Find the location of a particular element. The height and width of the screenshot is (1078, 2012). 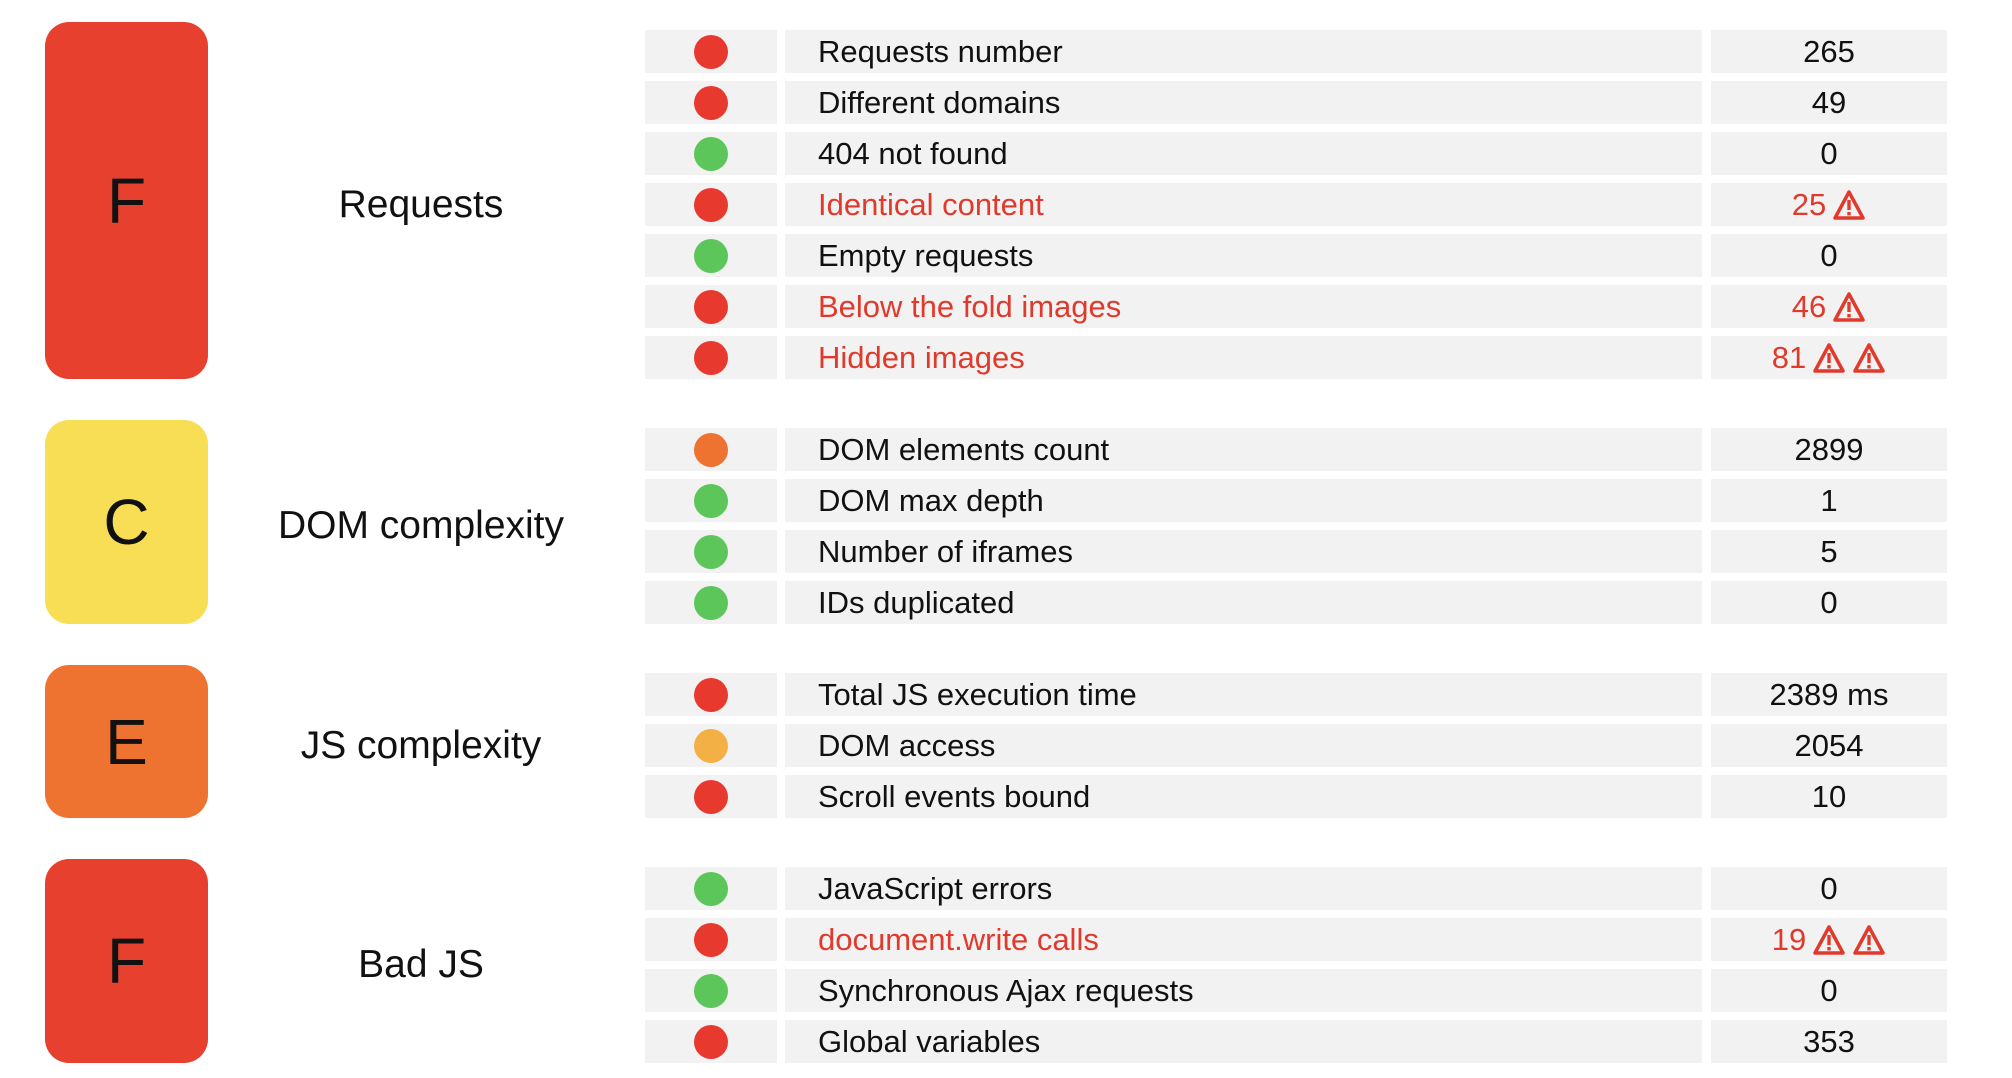

metric-value-cell: 2389 ms is located at coordinates (1829, 694).